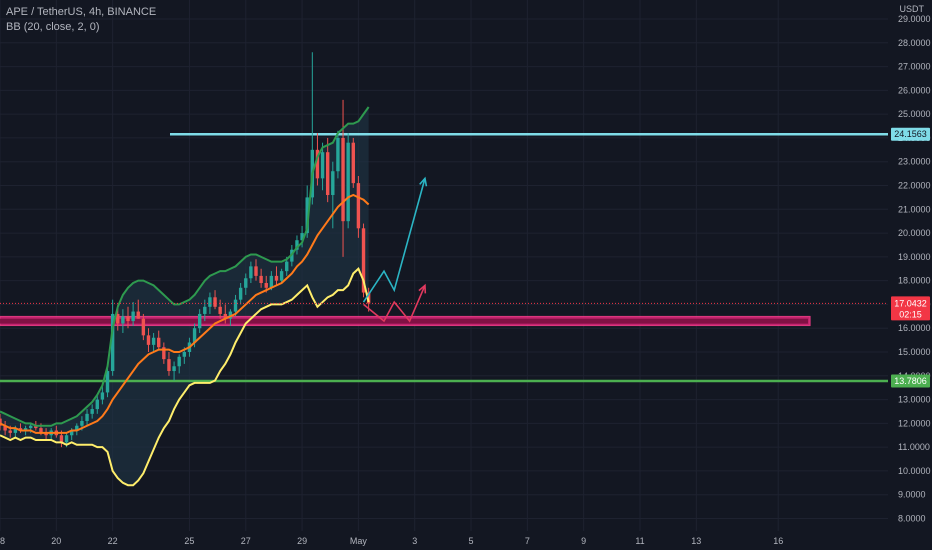  What do you see at coordinates (914, 186) in the screenshot?
I see `price-tick-label: 22.0000` at bounding box center [914, 186].